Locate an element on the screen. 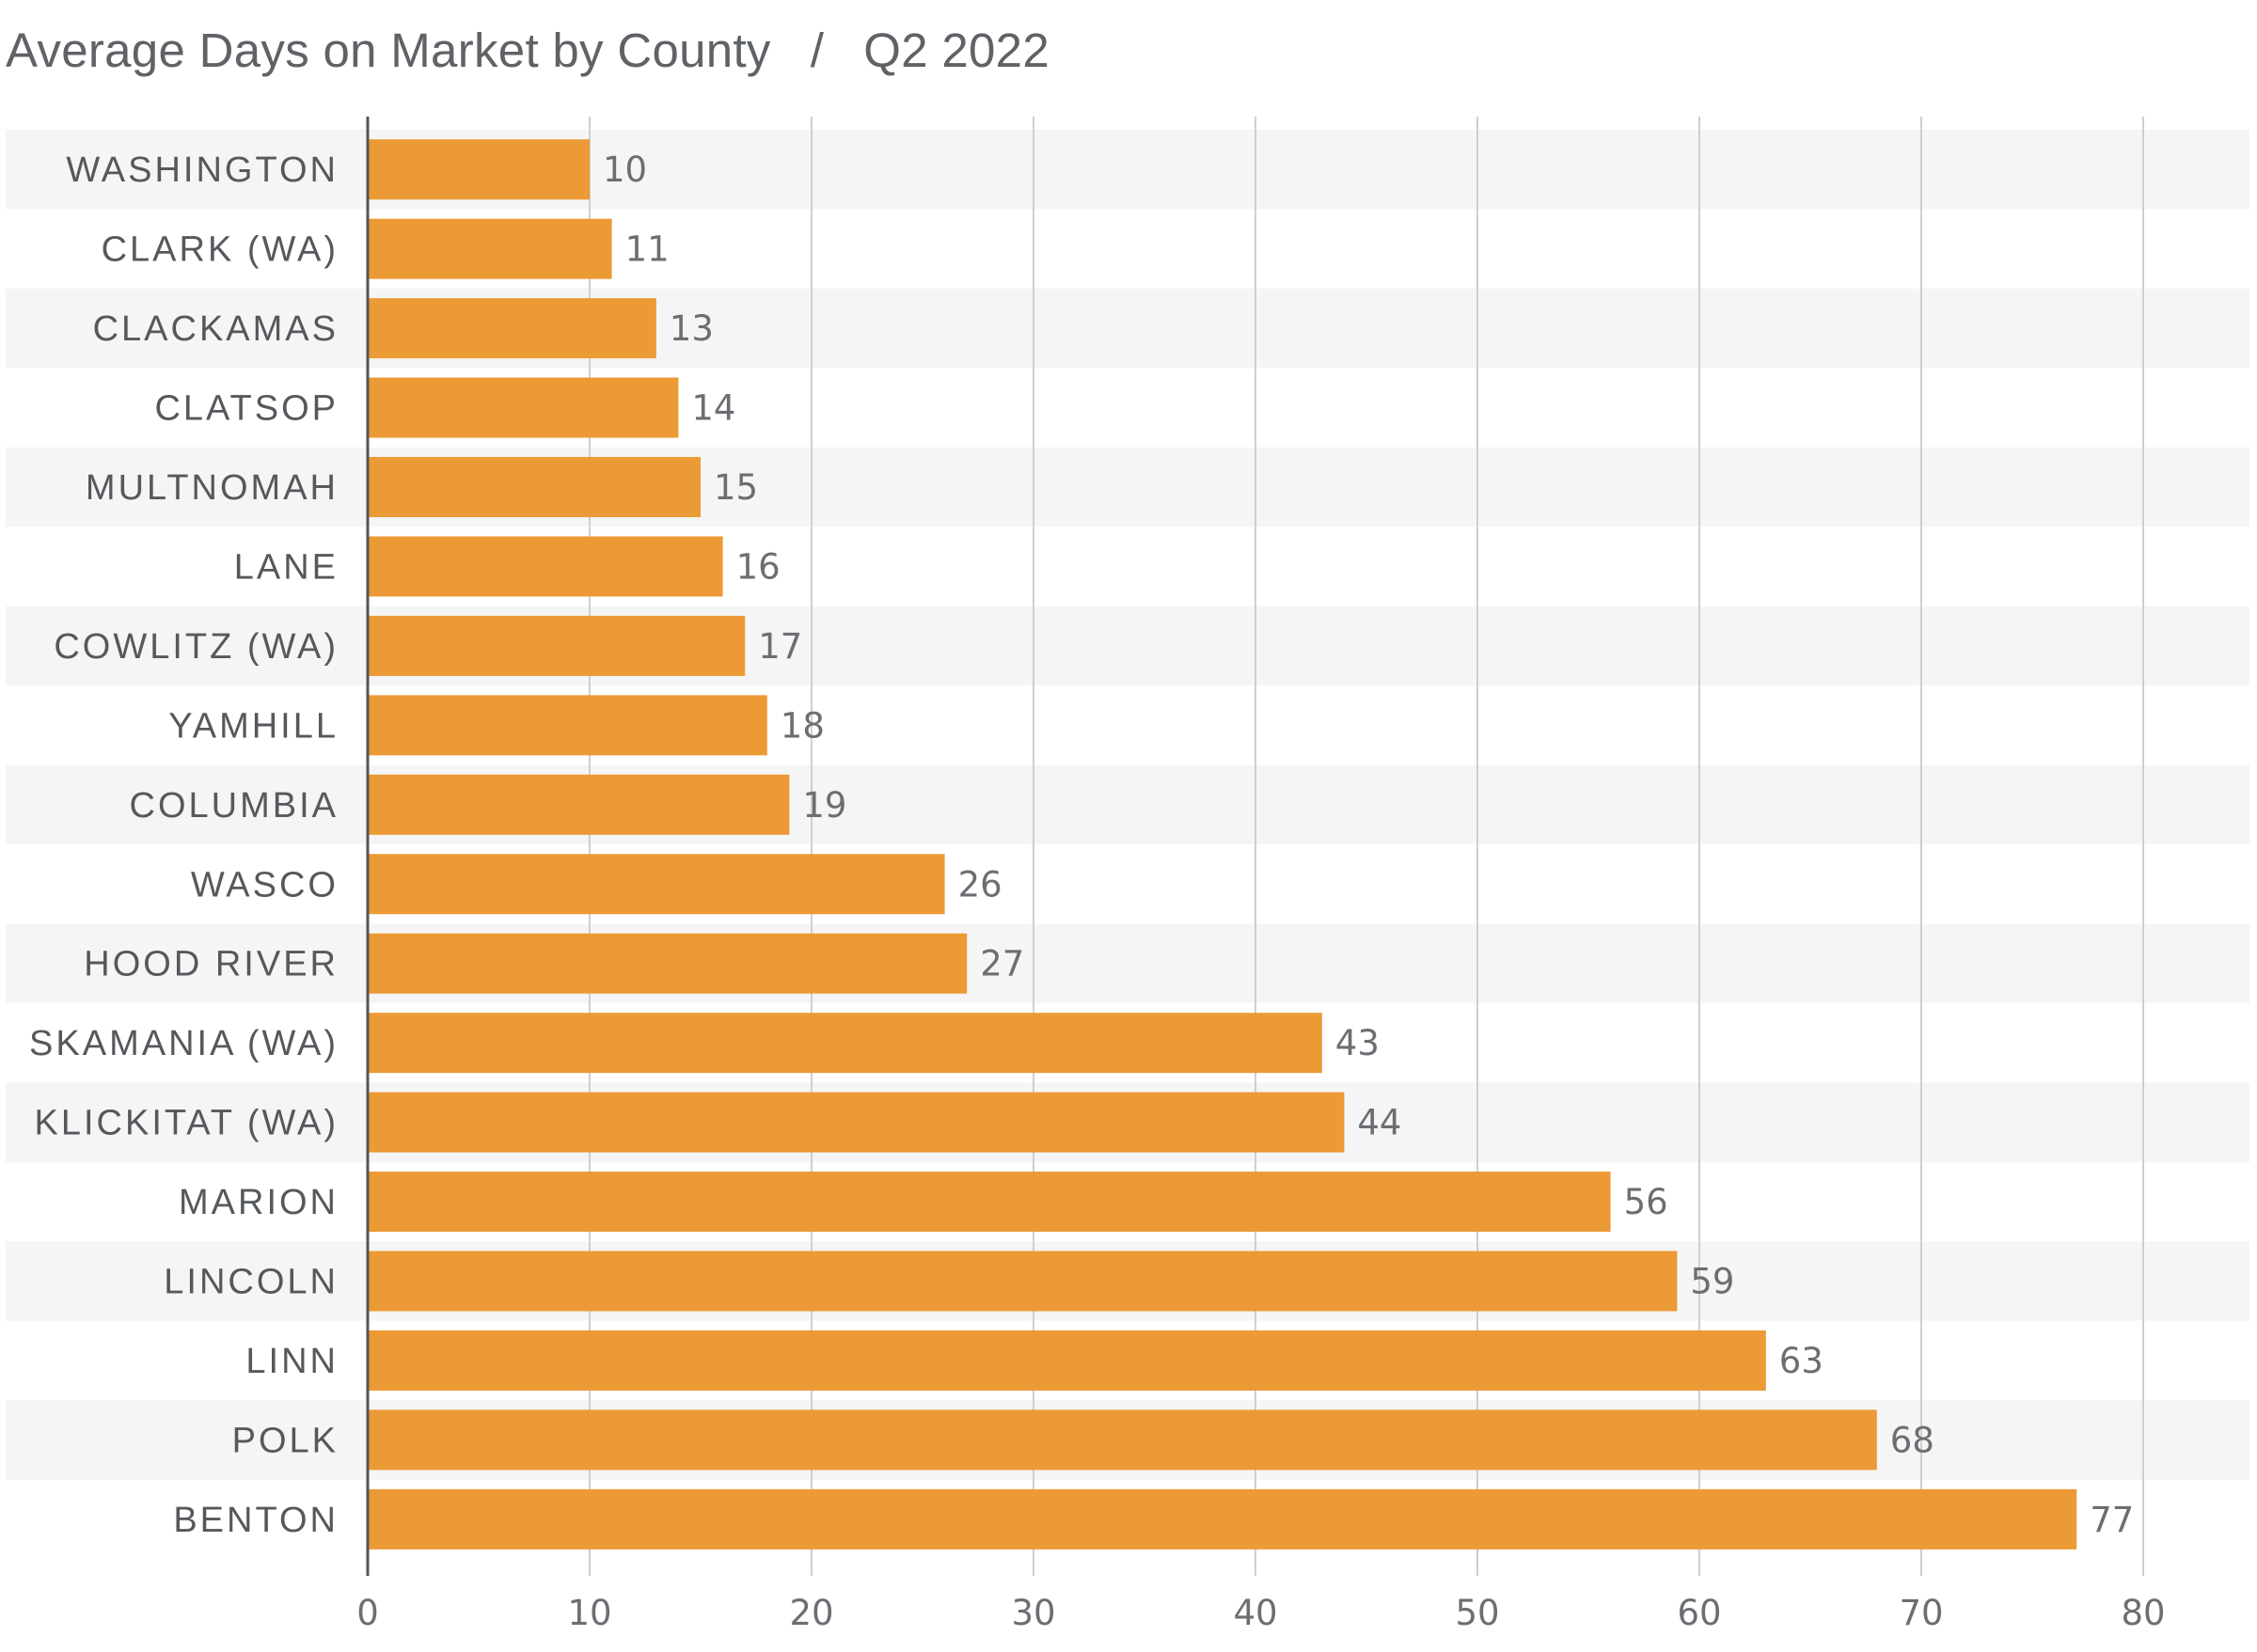 The image size is (2257, 1652). x-tick-label: 40 is located at coordinates (1255, 1613).